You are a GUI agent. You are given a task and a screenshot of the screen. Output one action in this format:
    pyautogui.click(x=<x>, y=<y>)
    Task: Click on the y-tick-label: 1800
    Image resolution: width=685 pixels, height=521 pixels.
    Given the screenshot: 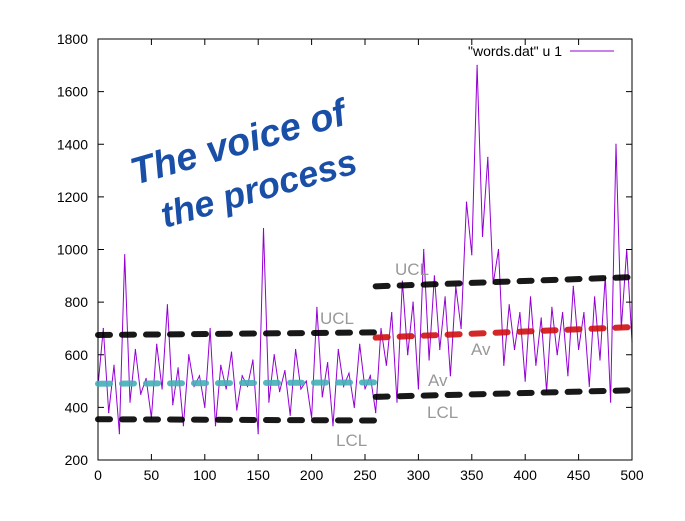 What is the action you would take?
    pyautogui.click(x=72, y=39)
    